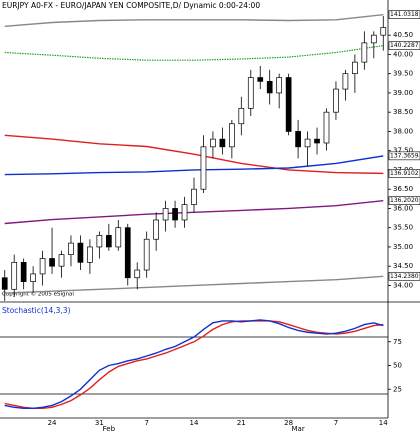 Image resolution: width=420 pixels, height=432 pixels. I want to click on x-month-label: Feb, so click(109, 428).